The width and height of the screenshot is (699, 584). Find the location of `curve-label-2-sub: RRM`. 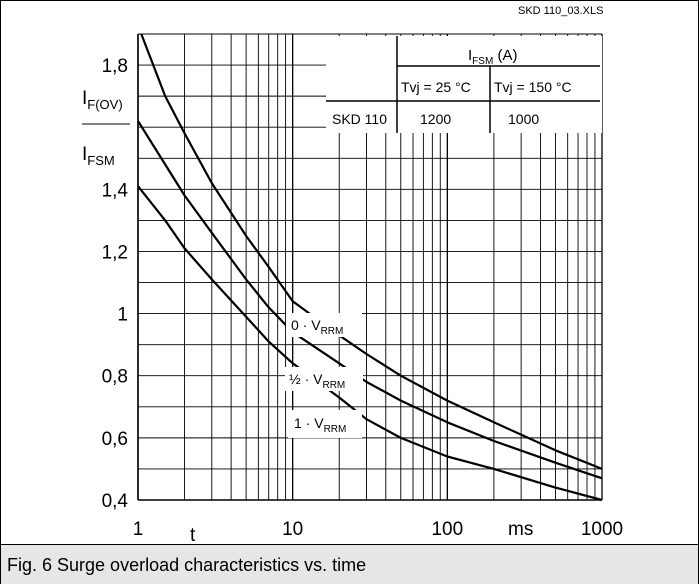

curve-label-2-sub: RRM is located at coordinates (335, 429).